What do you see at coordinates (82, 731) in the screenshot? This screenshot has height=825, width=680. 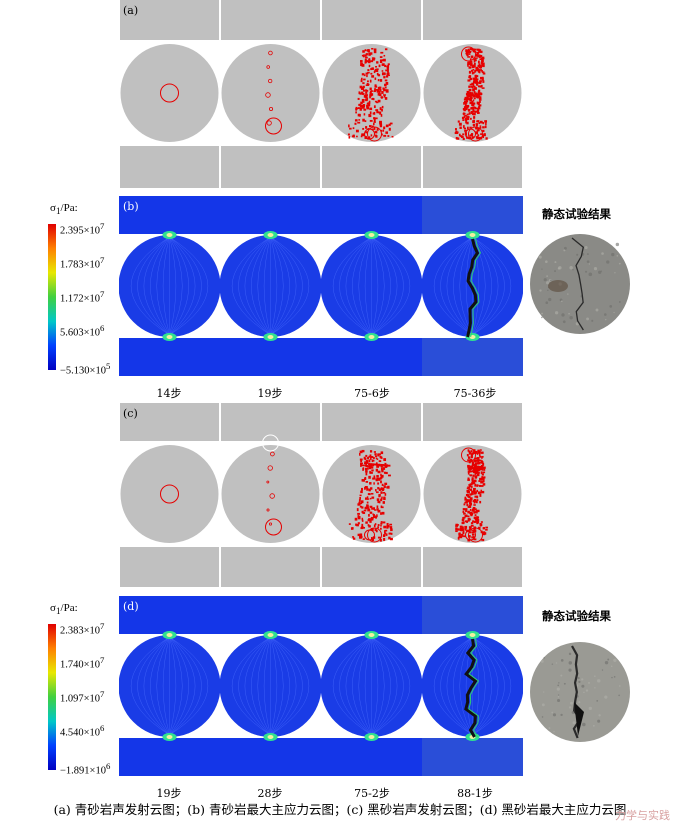 I see `colorbar-d-tick-4: 4.540×10⁶` at bounding box center [82, 731].